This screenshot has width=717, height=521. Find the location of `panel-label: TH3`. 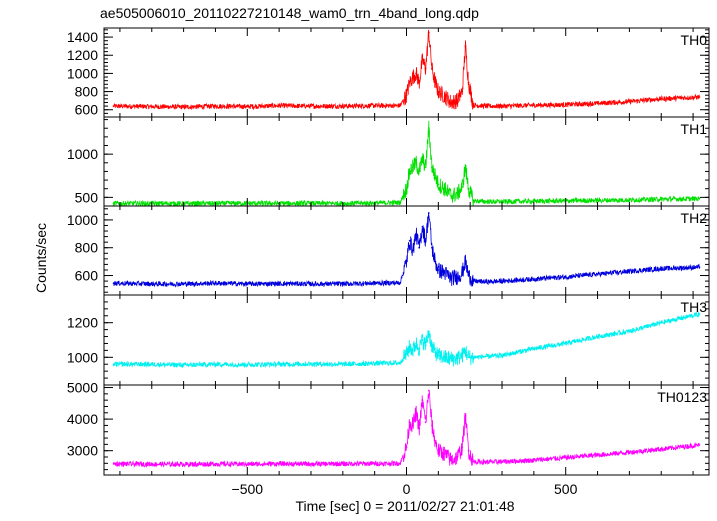

panel-label: TH3 is located at coordinates (694, 307).